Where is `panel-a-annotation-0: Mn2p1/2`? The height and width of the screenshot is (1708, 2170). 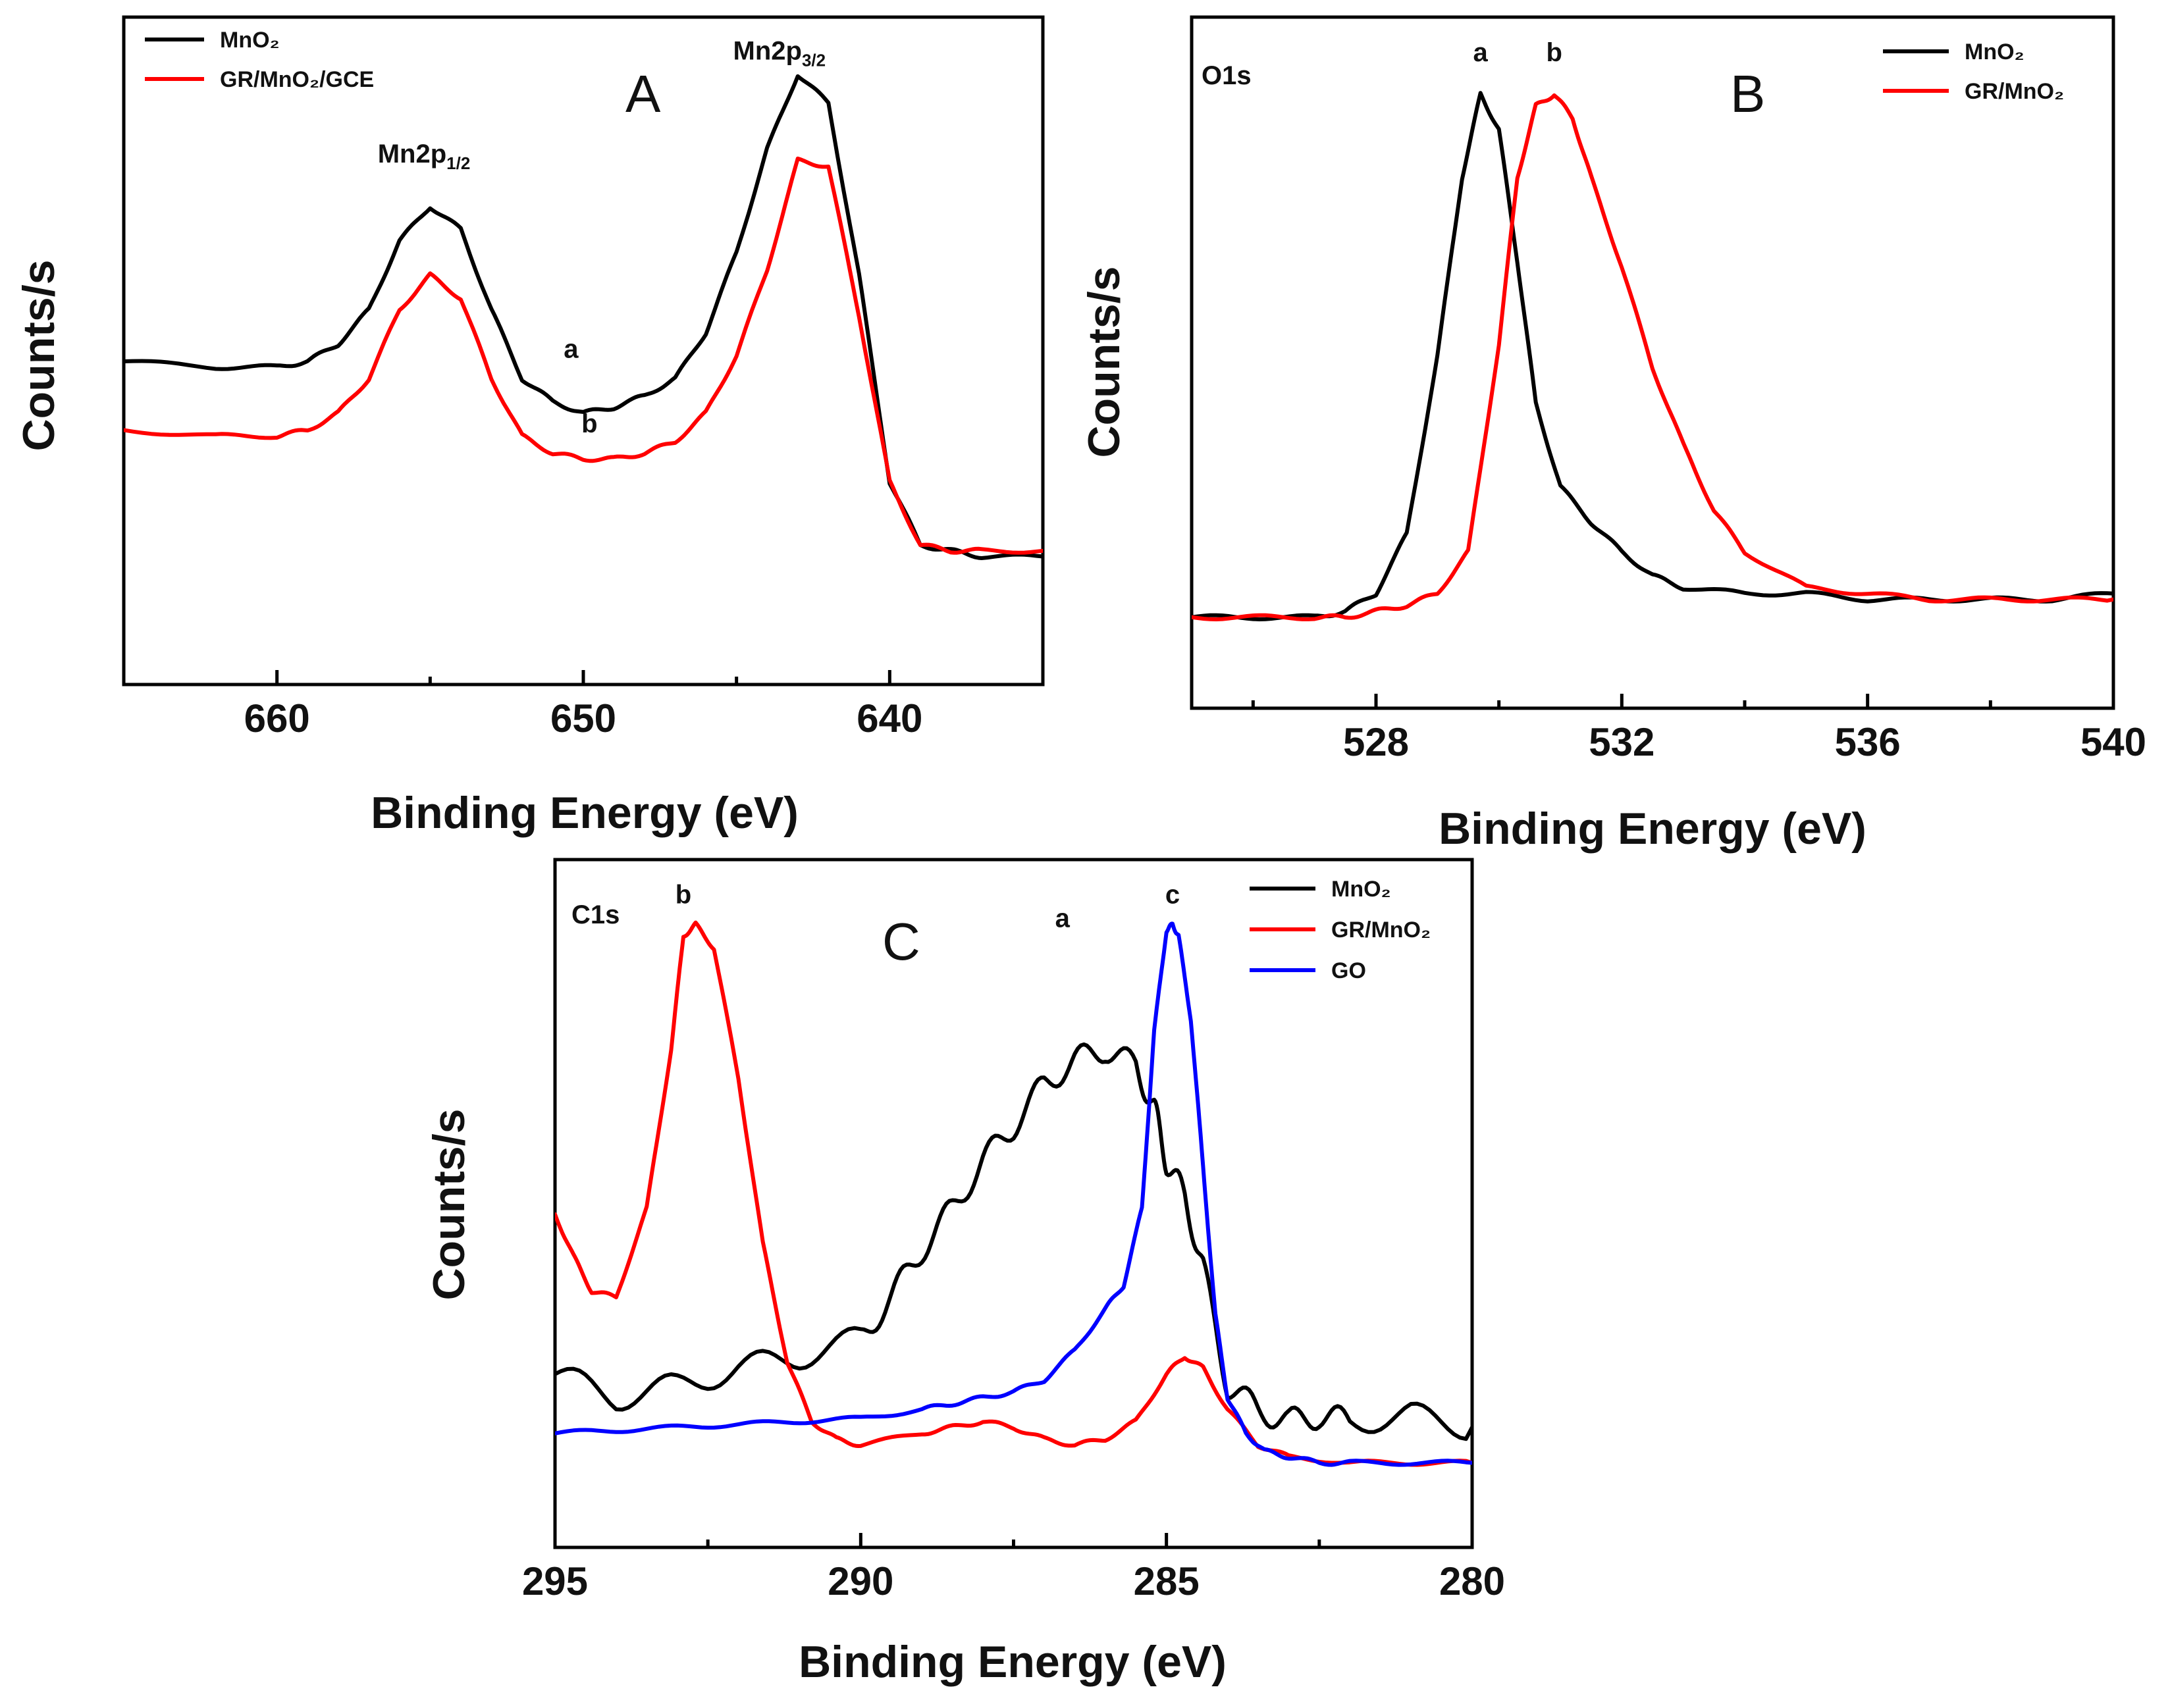 panel-a-annotation-0: Mn2p1/2 is located at coordinates (425, 157).